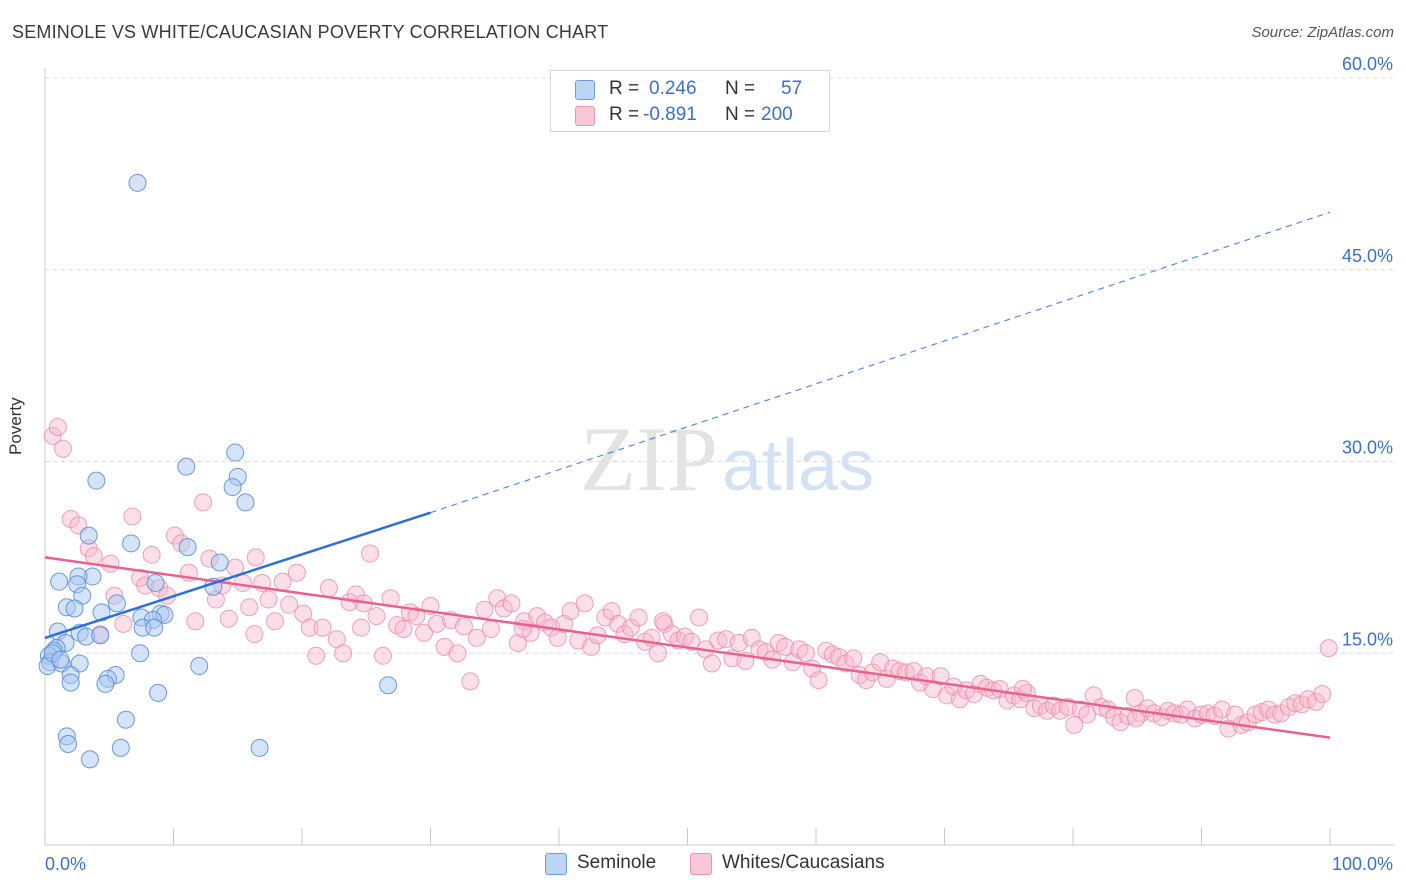 The height and width of the screenshot is (892, 1406). Describe the element at coordinates (617, 862) in the screenshot. I see `series-name-seminole: Seminole` at that location.